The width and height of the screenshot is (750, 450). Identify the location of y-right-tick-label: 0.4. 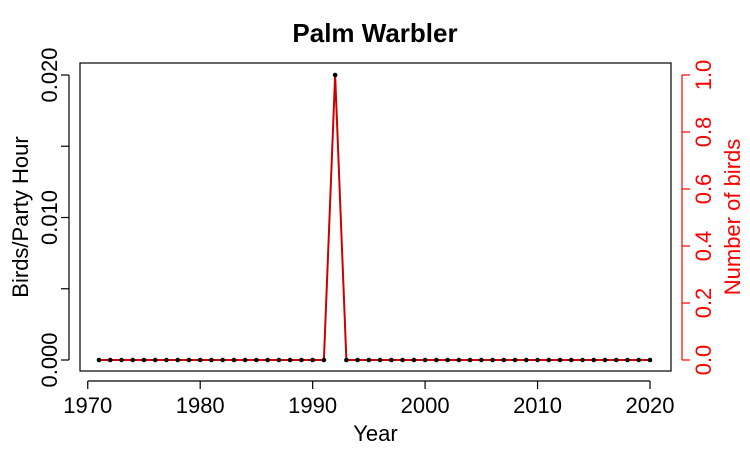
(703, 246).